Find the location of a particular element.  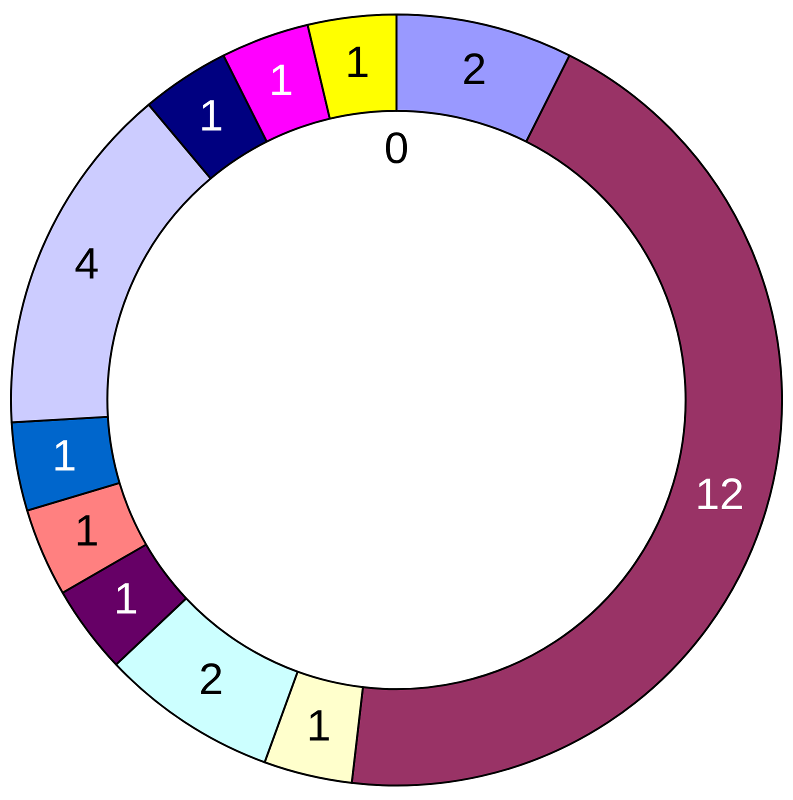

text: 0 is located at coordinates (396, 149).